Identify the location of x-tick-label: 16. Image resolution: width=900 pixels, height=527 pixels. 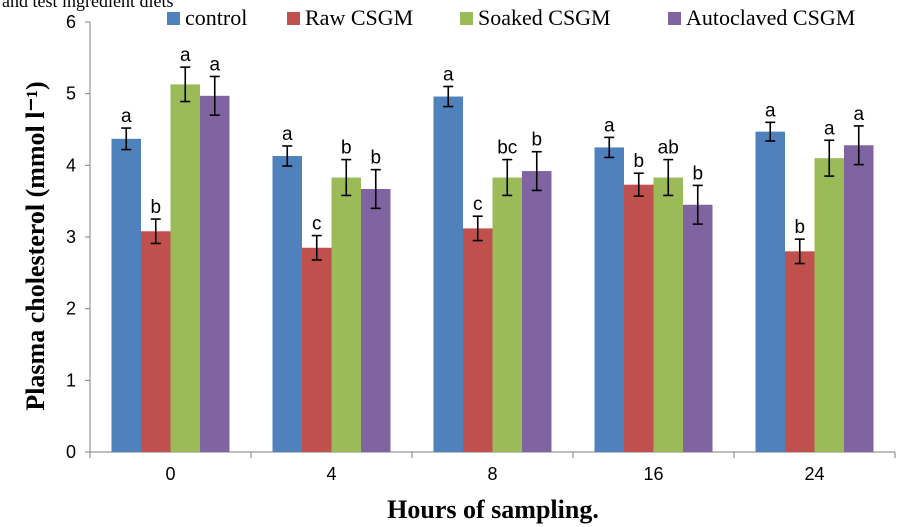
(653, 474).